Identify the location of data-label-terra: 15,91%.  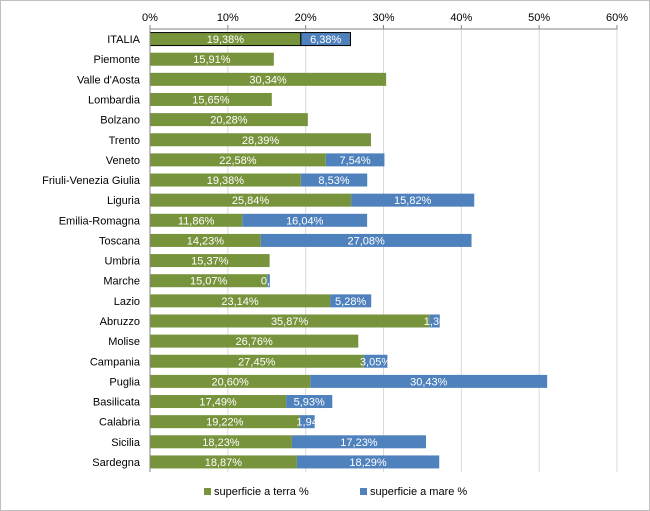
(212, 60).